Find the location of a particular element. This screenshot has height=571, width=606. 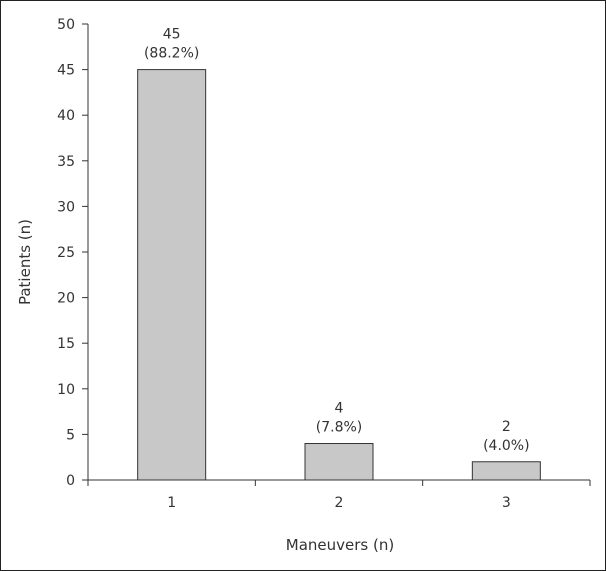

data-label-percent: (7.8%) is located at coordinates (339, 428).